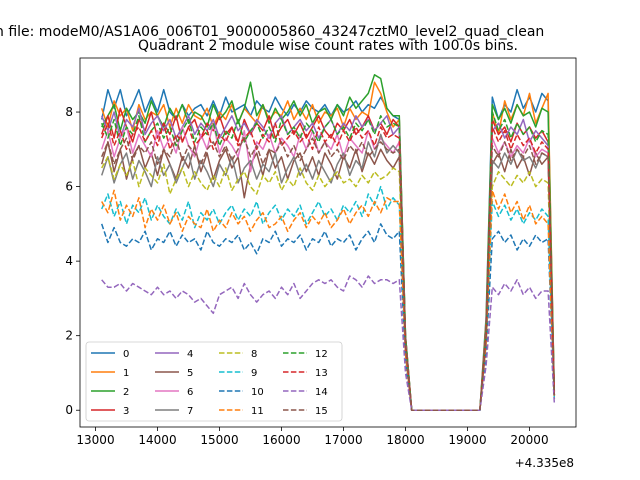 The width and height of the screenshot is (640, 480). What do you see at coordinates (257, 411) in the screenshot?
I see `legend-label-11: 11` at bounding box center [257, 411].